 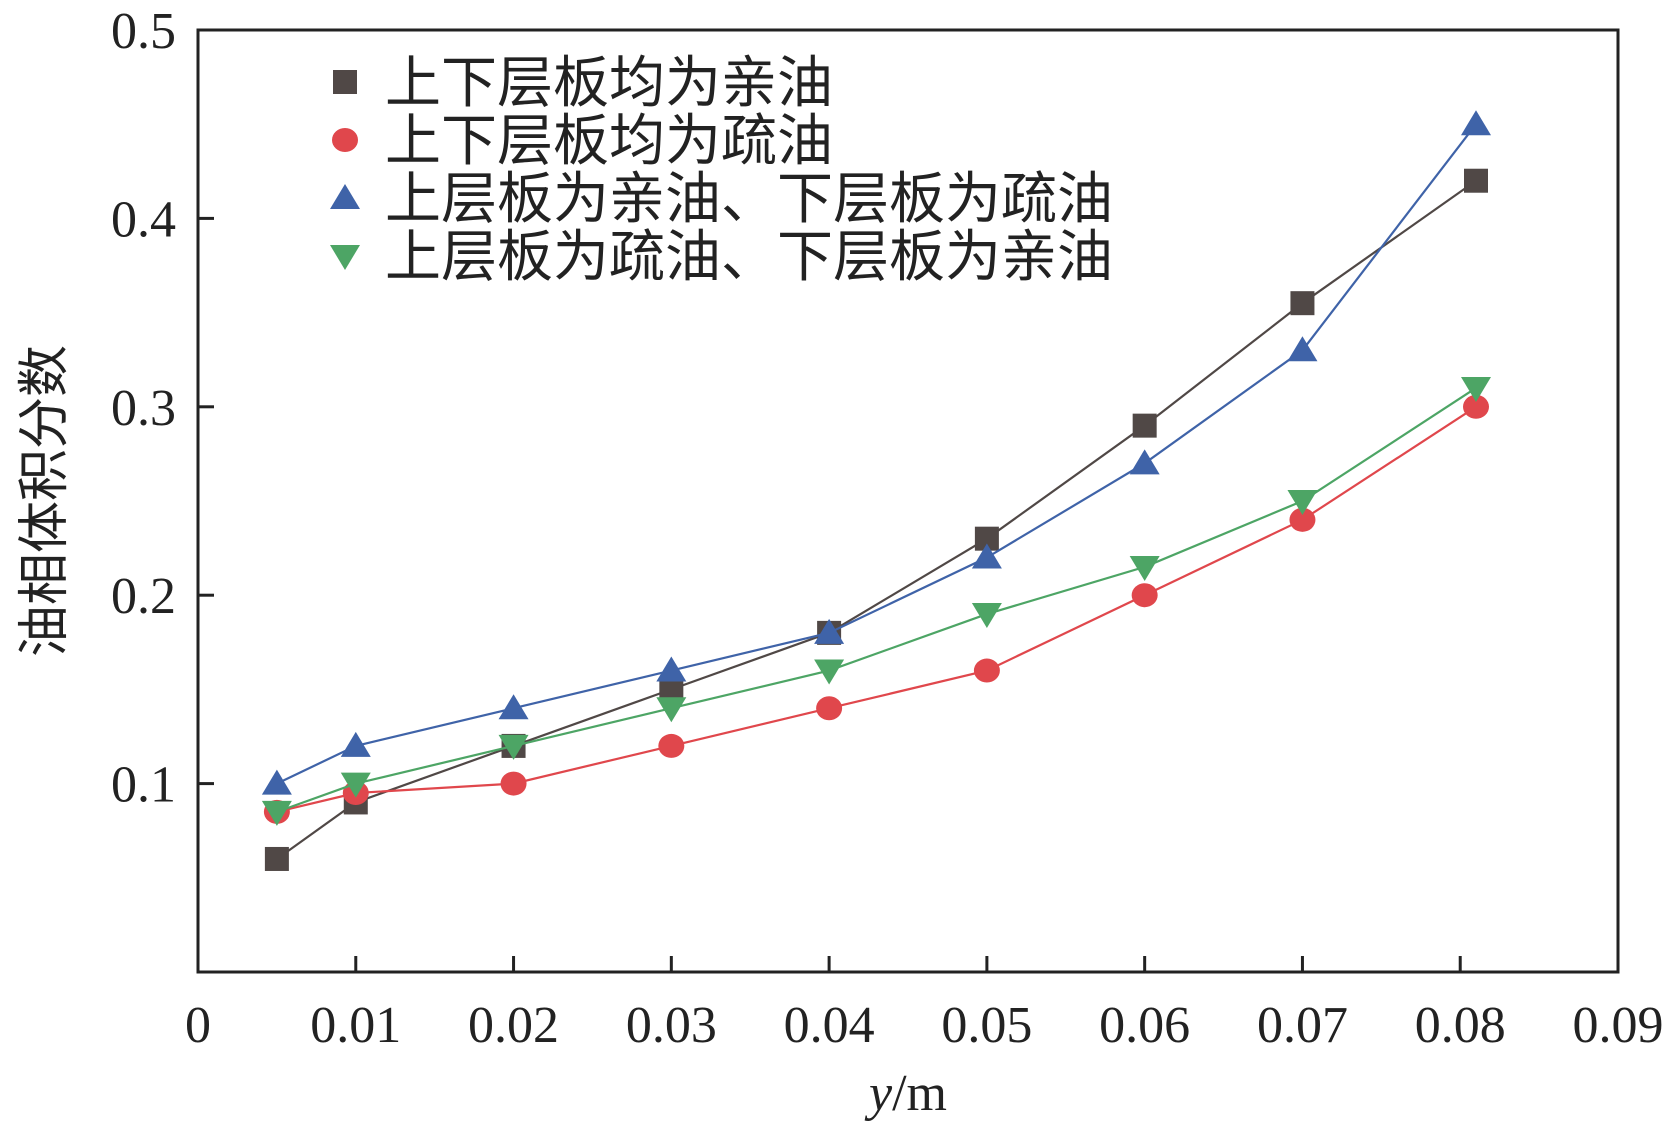 What do you see at coordinates (671, 1025) in the screenshot?
I see `x-tick-label: 0.03` at bounding box center [671, 1025].